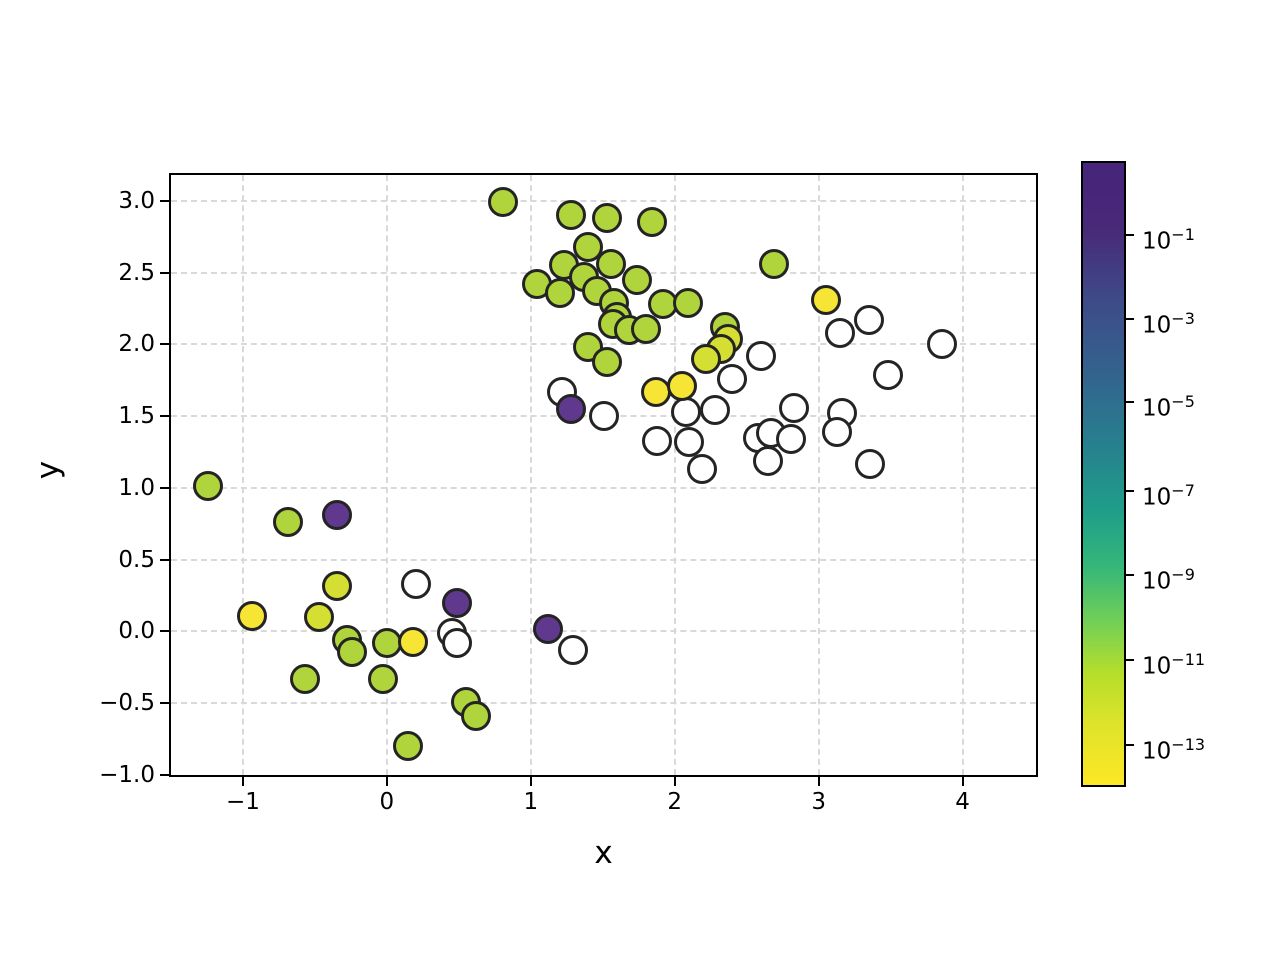 This screenshot has height=960, width=1280. What do you see at coordinates (962, 802) in the screenshot?
I see `x-tick-label: 4` at bounding box center [962, 802].